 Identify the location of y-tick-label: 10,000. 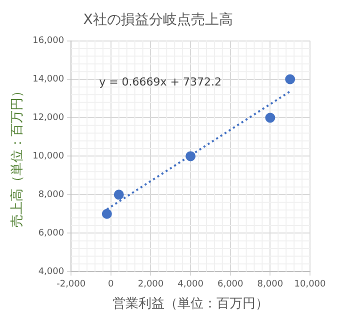
(48, 157).